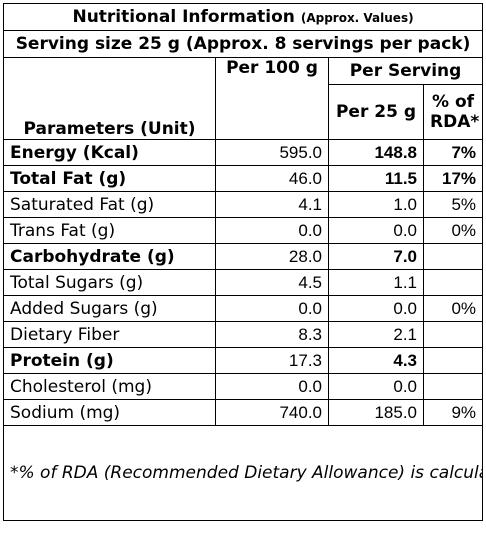  I want to click on header-row-1: Parameters (Unit) Per 100 g Per Serving, so click(243, 98).